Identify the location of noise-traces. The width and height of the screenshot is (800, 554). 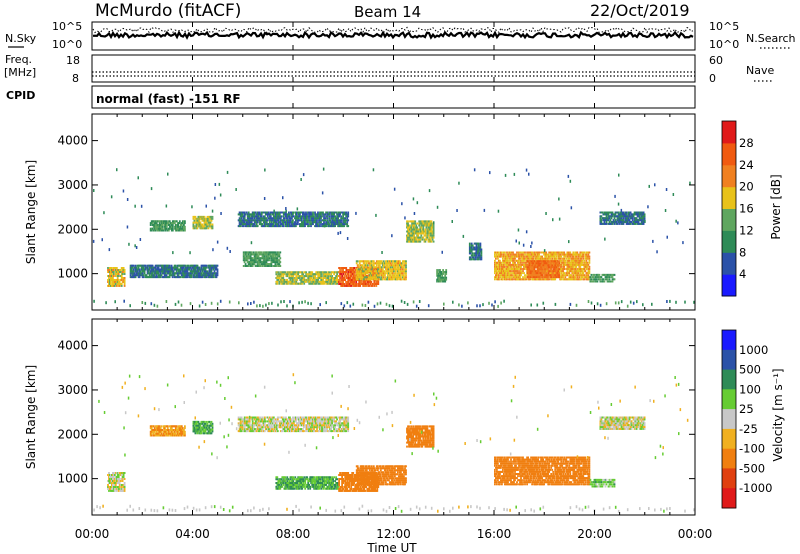
(393, 33).